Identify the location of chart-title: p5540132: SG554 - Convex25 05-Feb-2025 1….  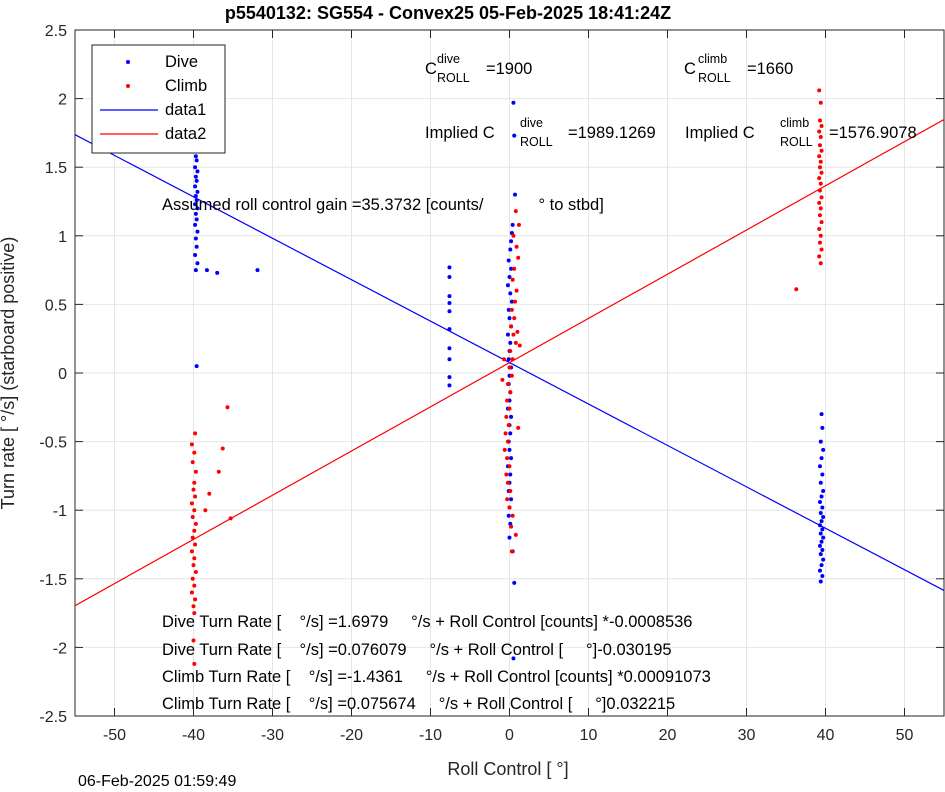
(448, 13).